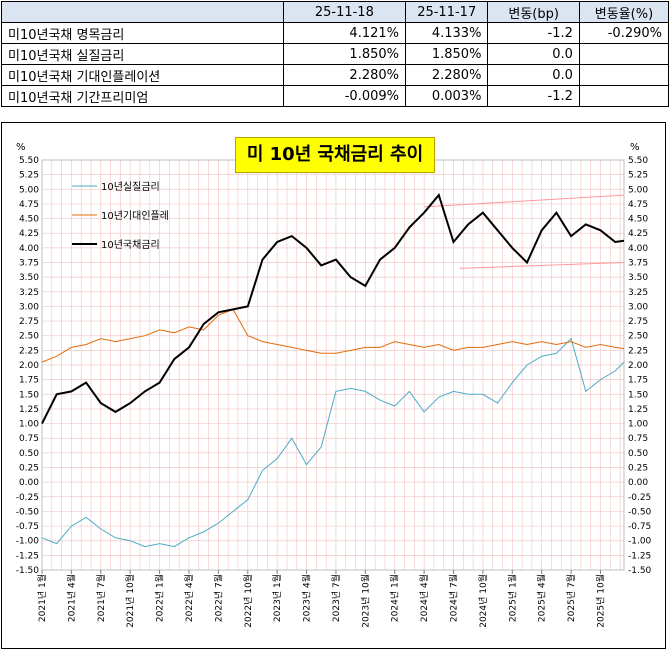  What do you see at coordinates (27, 498) in the screenshot?
I see `y-tick-label-left: -0.25` at bounding box center [27, 498].